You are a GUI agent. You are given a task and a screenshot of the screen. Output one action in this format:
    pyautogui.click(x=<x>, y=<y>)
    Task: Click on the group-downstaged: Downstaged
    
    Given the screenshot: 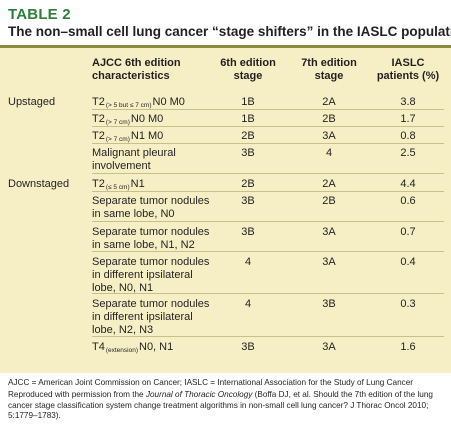 What is the action you would take?
    pyautogui.click(x=39, y=184)
    